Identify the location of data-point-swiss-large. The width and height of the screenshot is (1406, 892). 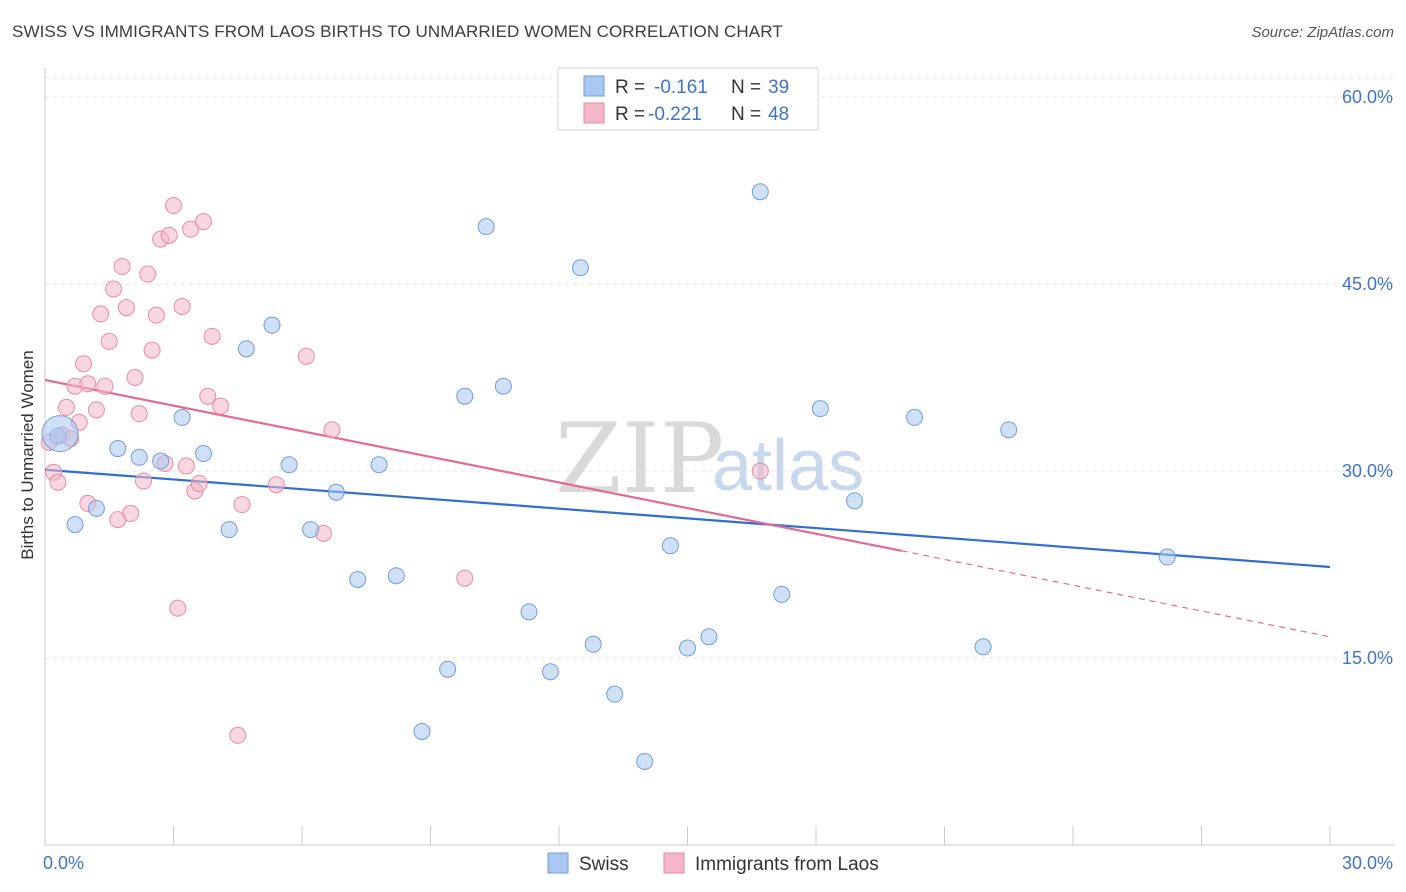
(60, 434).